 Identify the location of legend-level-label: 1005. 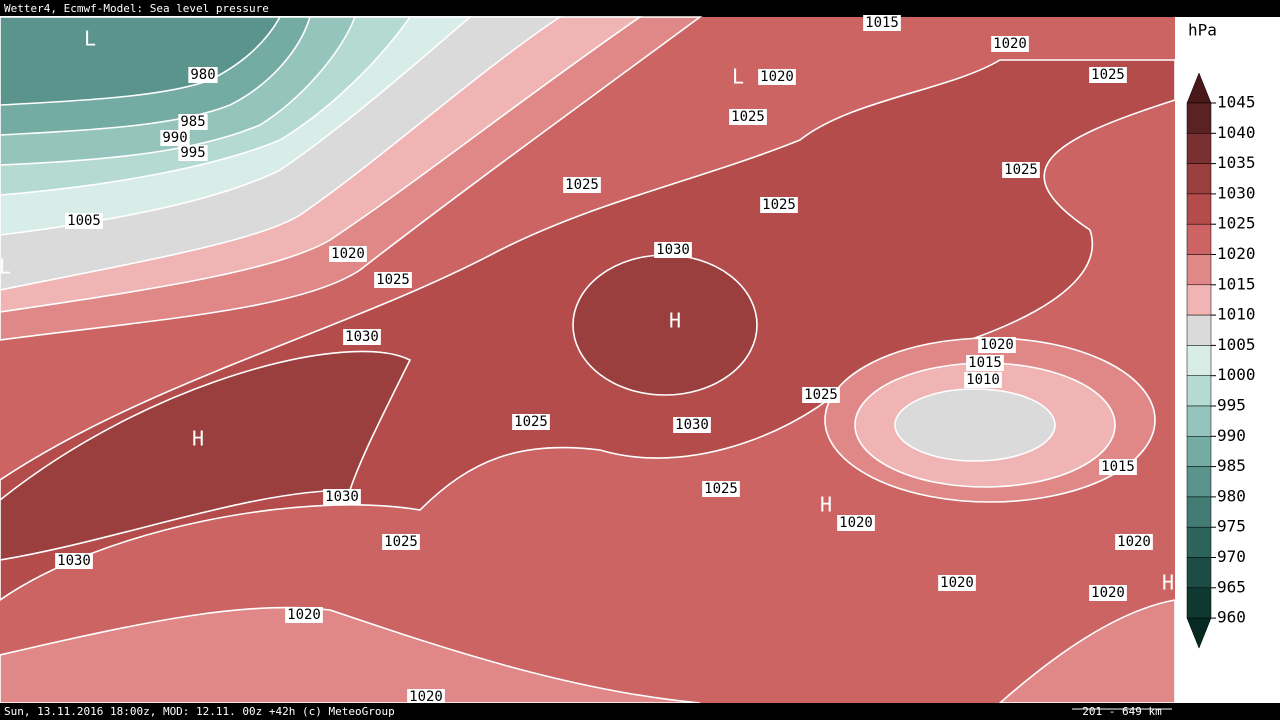
(1236, 344).